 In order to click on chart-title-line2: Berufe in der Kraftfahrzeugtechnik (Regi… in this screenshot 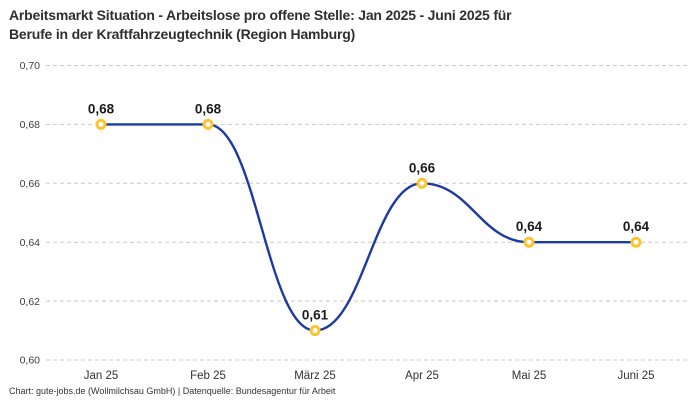, I will do `click(182, 34)`.